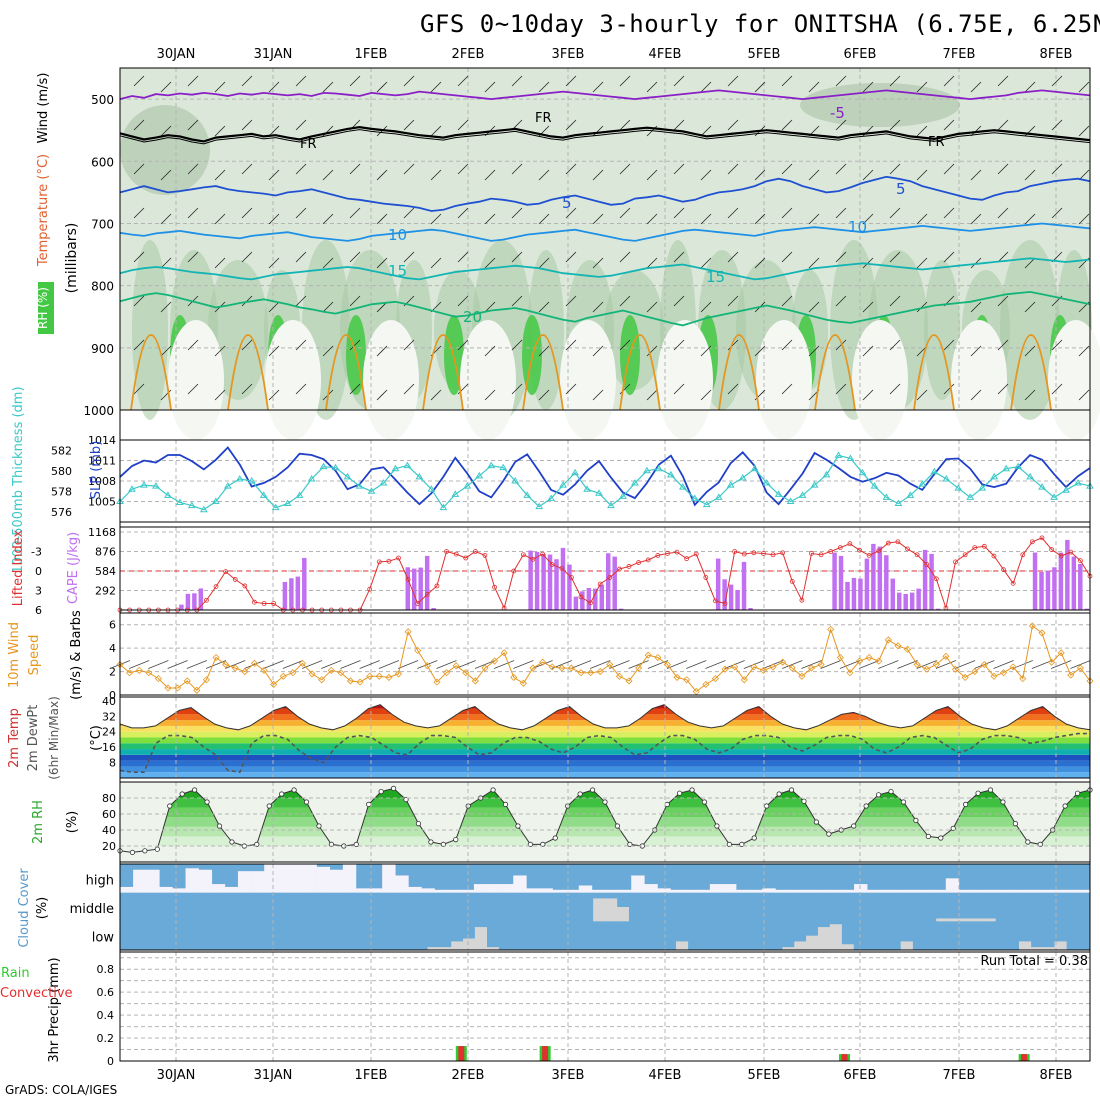 The height and width of the screenshot is (1100, 1100). I want to click on ylabel-cloud-cover: Cloud Cover, so click(24, 908).